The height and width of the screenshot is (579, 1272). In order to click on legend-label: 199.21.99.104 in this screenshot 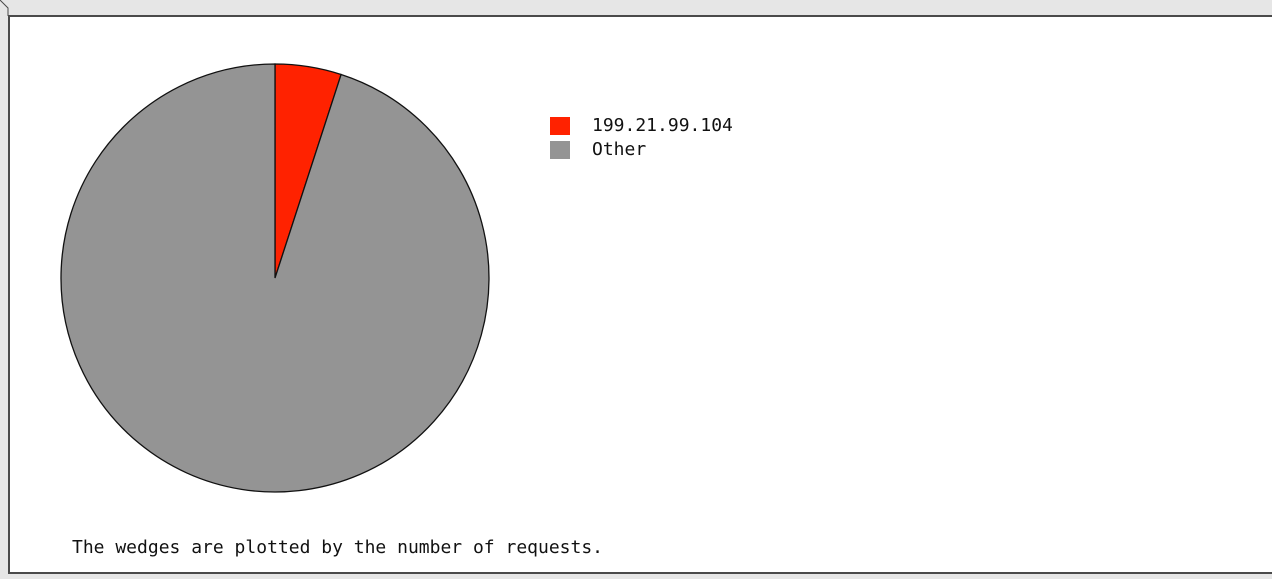, I will do `click(662, 125)`.